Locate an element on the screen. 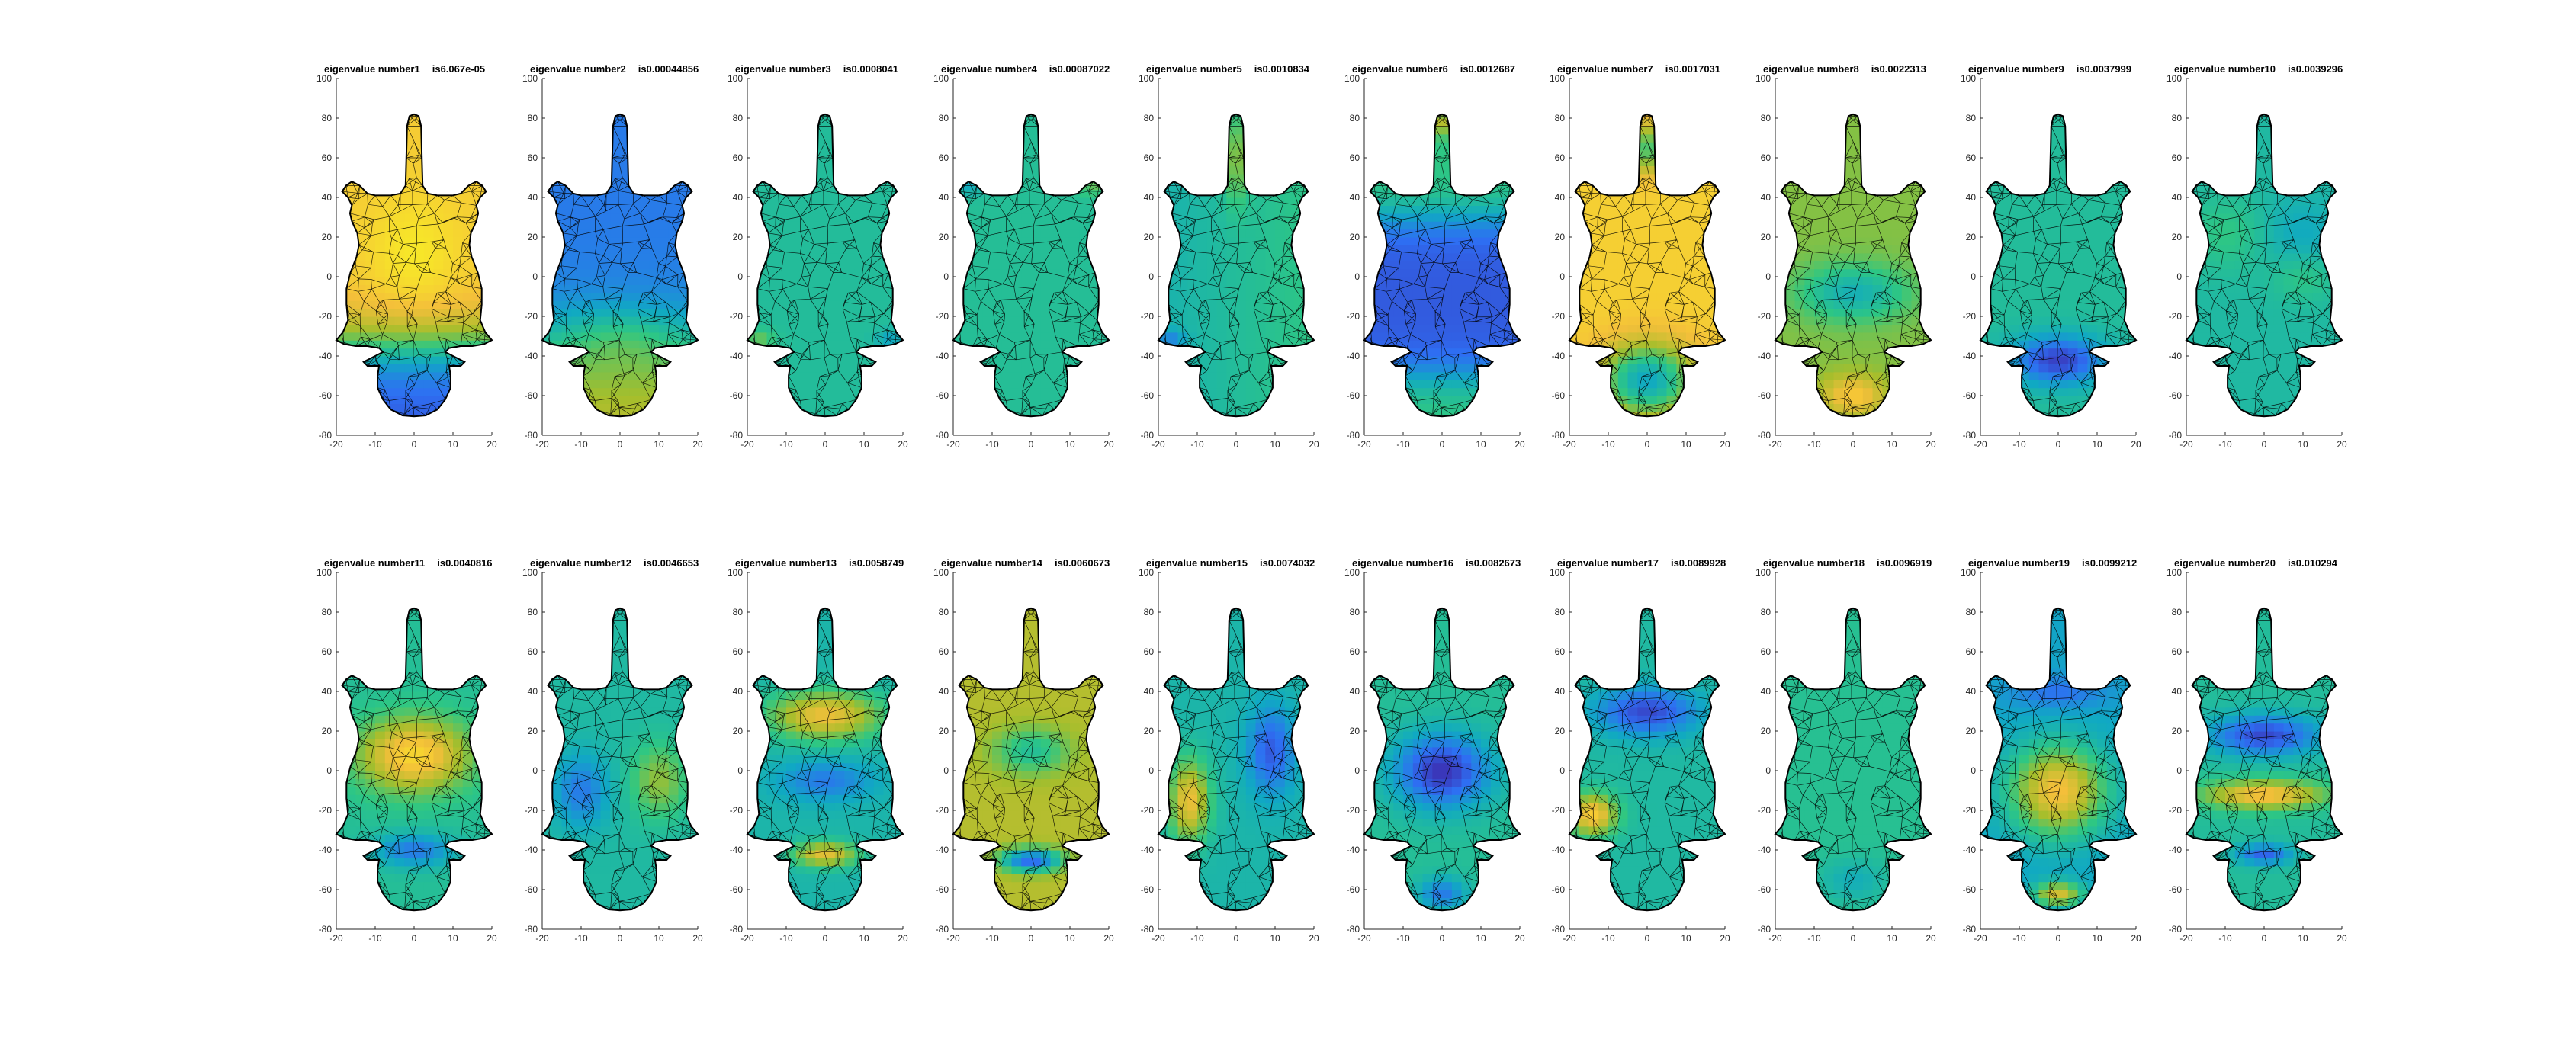  y-tick-label: -40 is located at coordinates (737, 356).